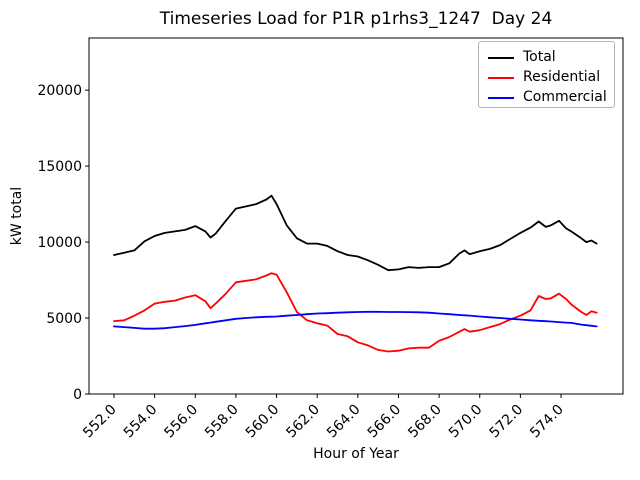 The height and width of the screenshot is (480, 640). I want to click on legend-item: Total, so click(551, 57).